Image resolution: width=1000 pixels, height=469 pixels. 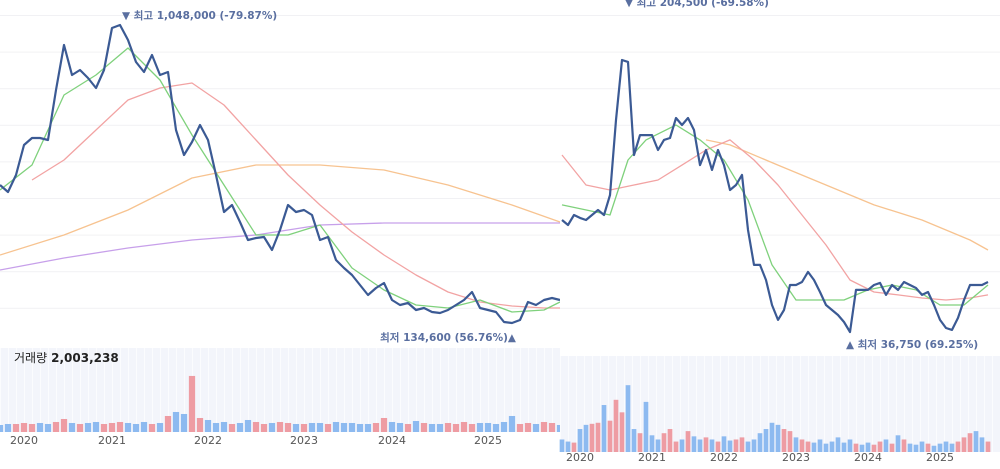 I want to click on x-tick-label: 2023, so click(x=304, y=440).